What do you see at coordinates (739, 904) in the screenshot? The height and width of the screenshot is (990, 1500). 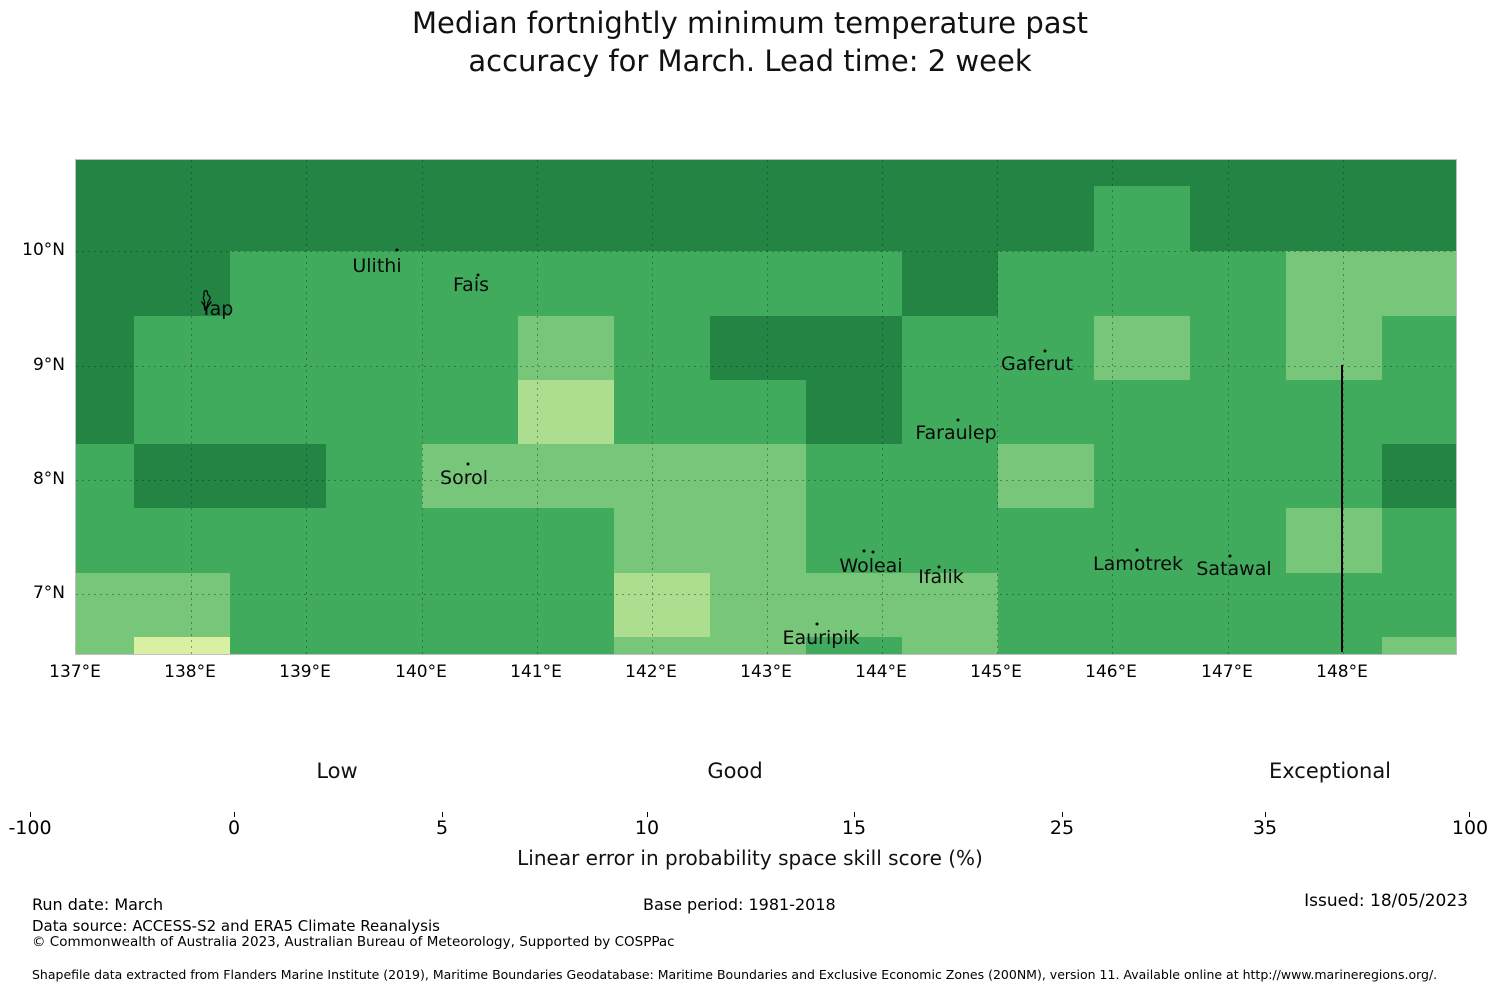 I see `base-period-text: Base period: 1981-2018` at bounding box center [739, 904].